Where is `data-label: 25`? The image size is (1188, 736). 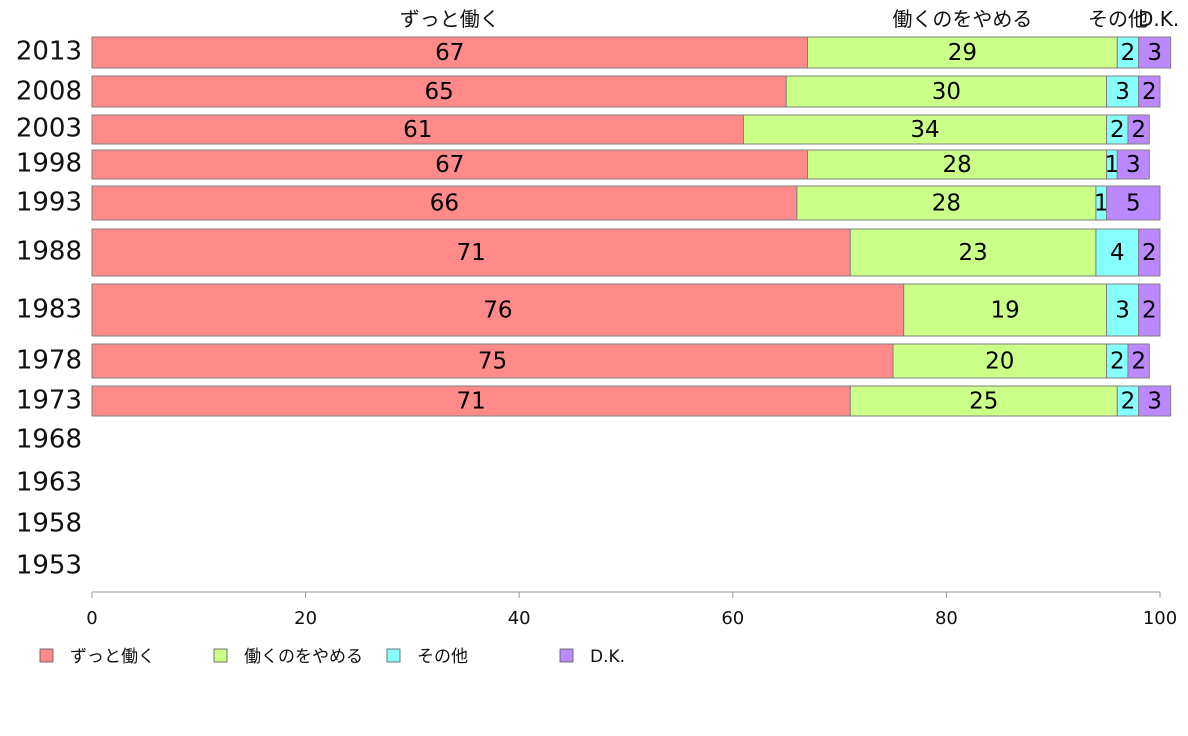
data-label: 25 is located at coordinates (983, 402).